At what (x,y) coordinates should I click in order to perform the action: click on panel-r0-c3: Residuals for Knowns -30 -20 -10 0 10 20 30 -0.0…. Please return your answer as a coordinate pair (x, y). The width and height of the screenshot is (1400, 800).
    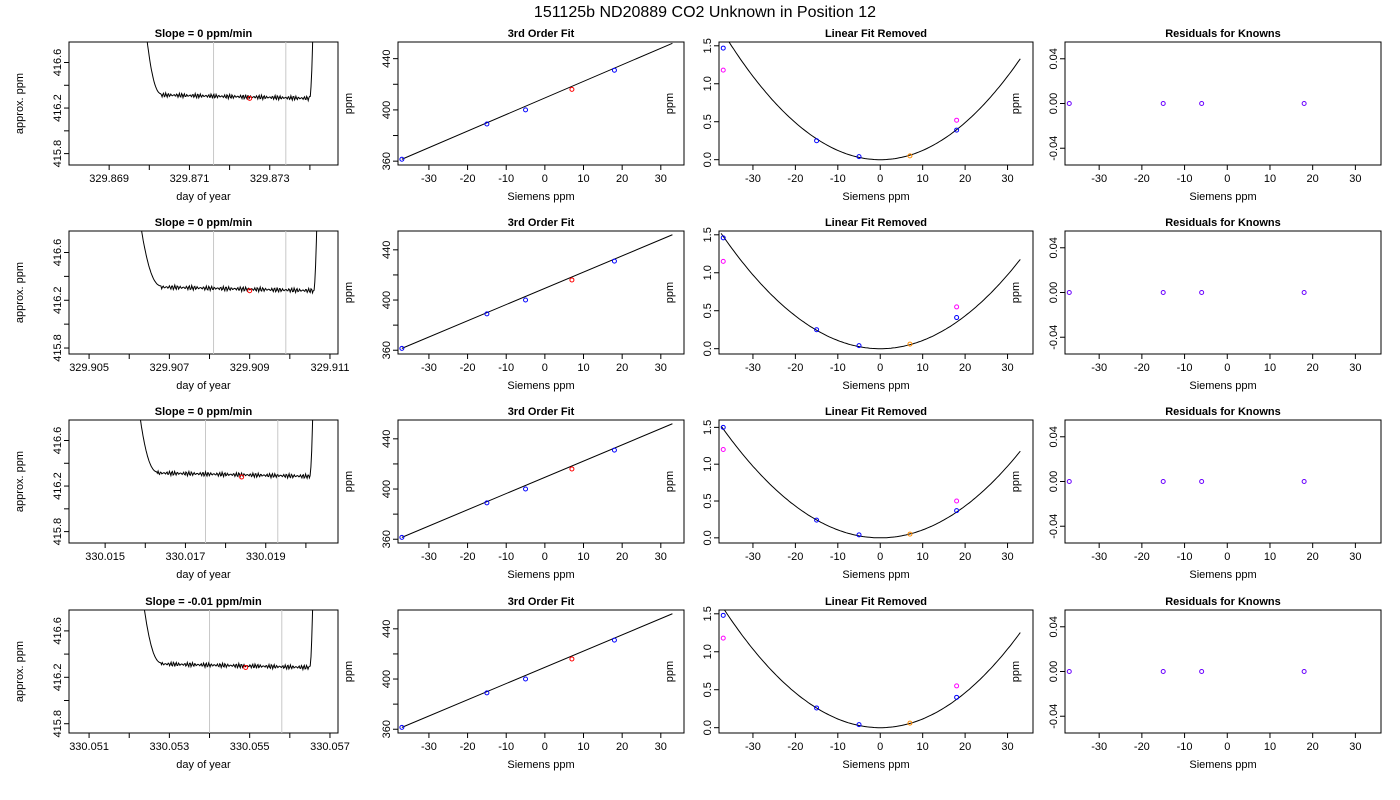
    Looking at the image, I should click on (1196, 115).